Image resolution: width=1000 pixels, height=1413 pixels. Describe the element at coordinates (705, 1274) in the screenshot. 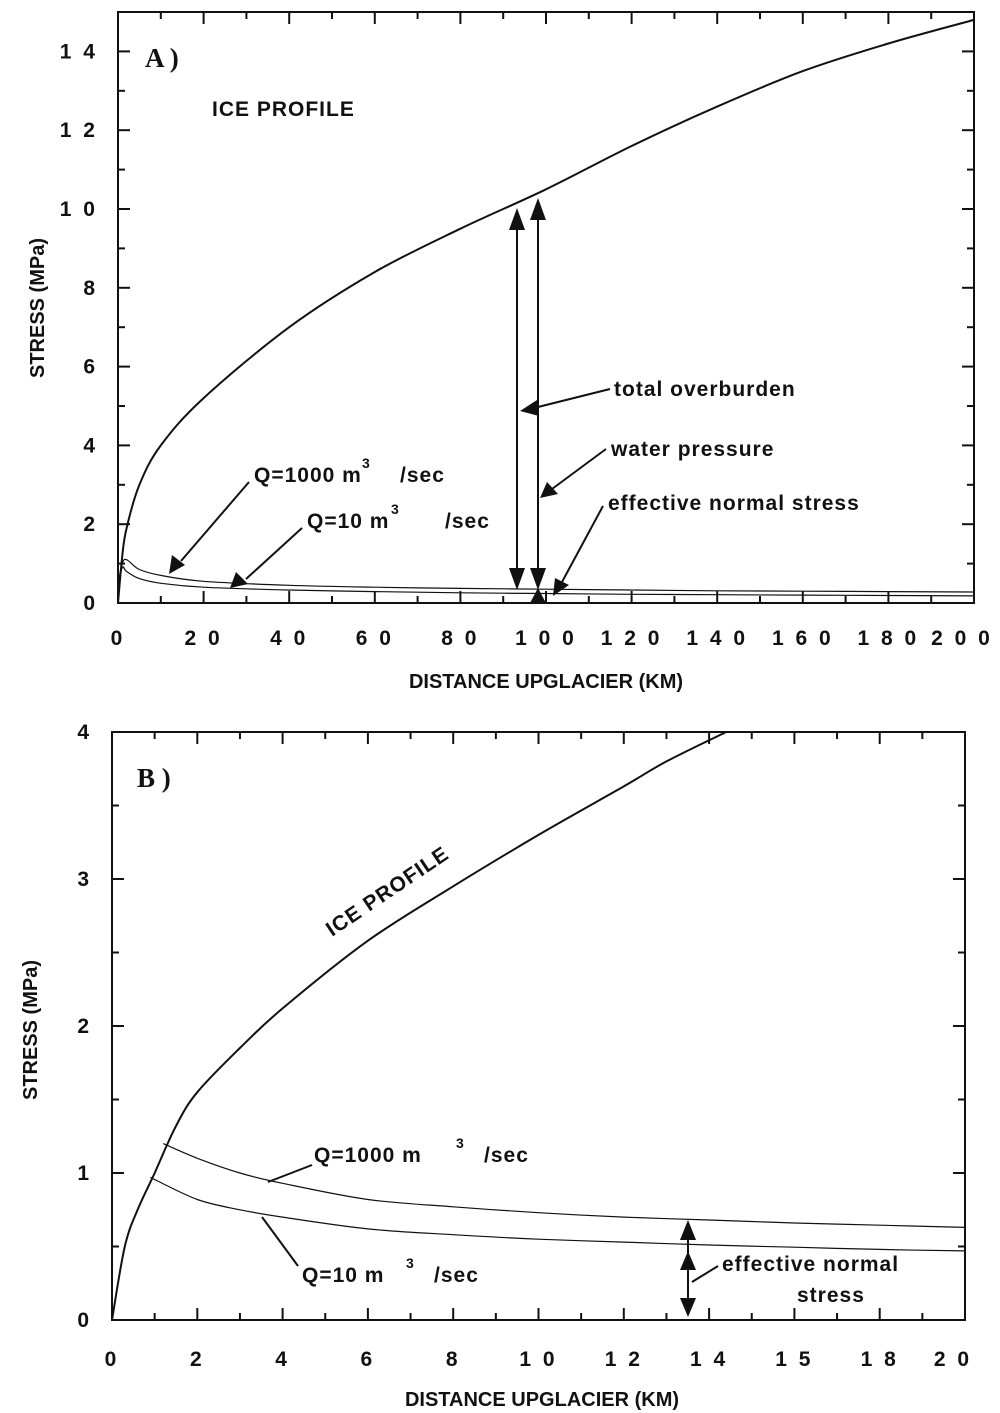

I see `panel-b-effective-leader` at that location.